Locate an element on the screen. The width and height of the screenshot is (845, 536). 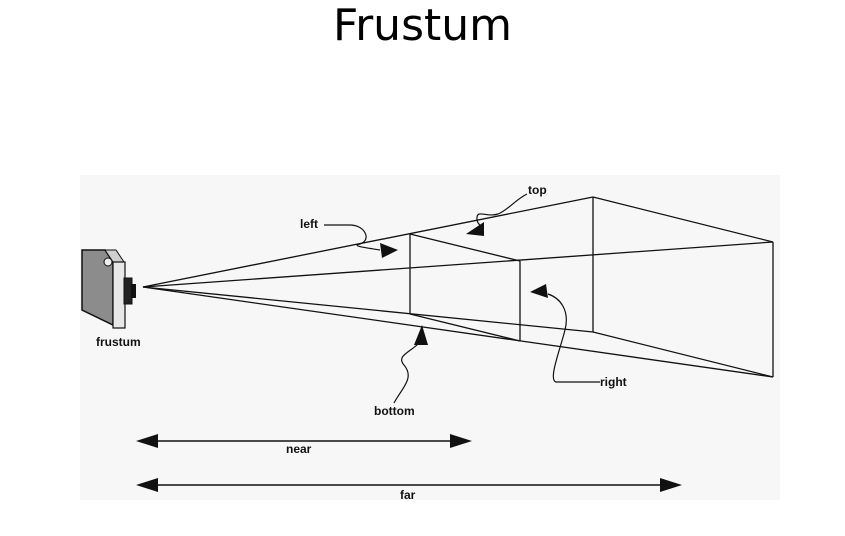
right-callout is located at coordinates (565, 333).